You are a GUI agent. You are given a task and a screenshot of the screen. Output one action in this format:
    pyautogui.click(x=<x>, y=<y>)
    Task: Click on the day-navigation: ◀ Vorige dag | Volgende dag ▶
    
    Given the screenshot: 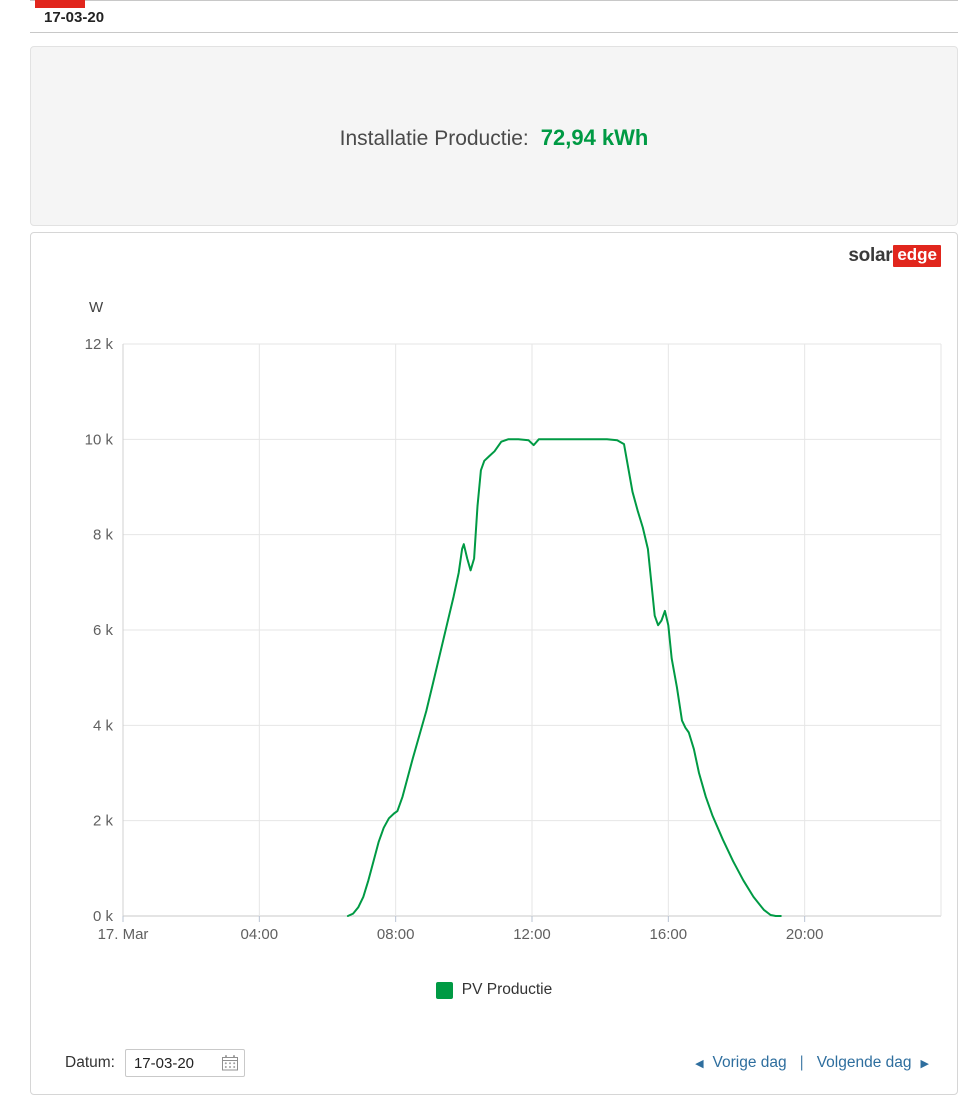 What is the action you would take?
    pyautogui.click(x=812, y=1063)
    